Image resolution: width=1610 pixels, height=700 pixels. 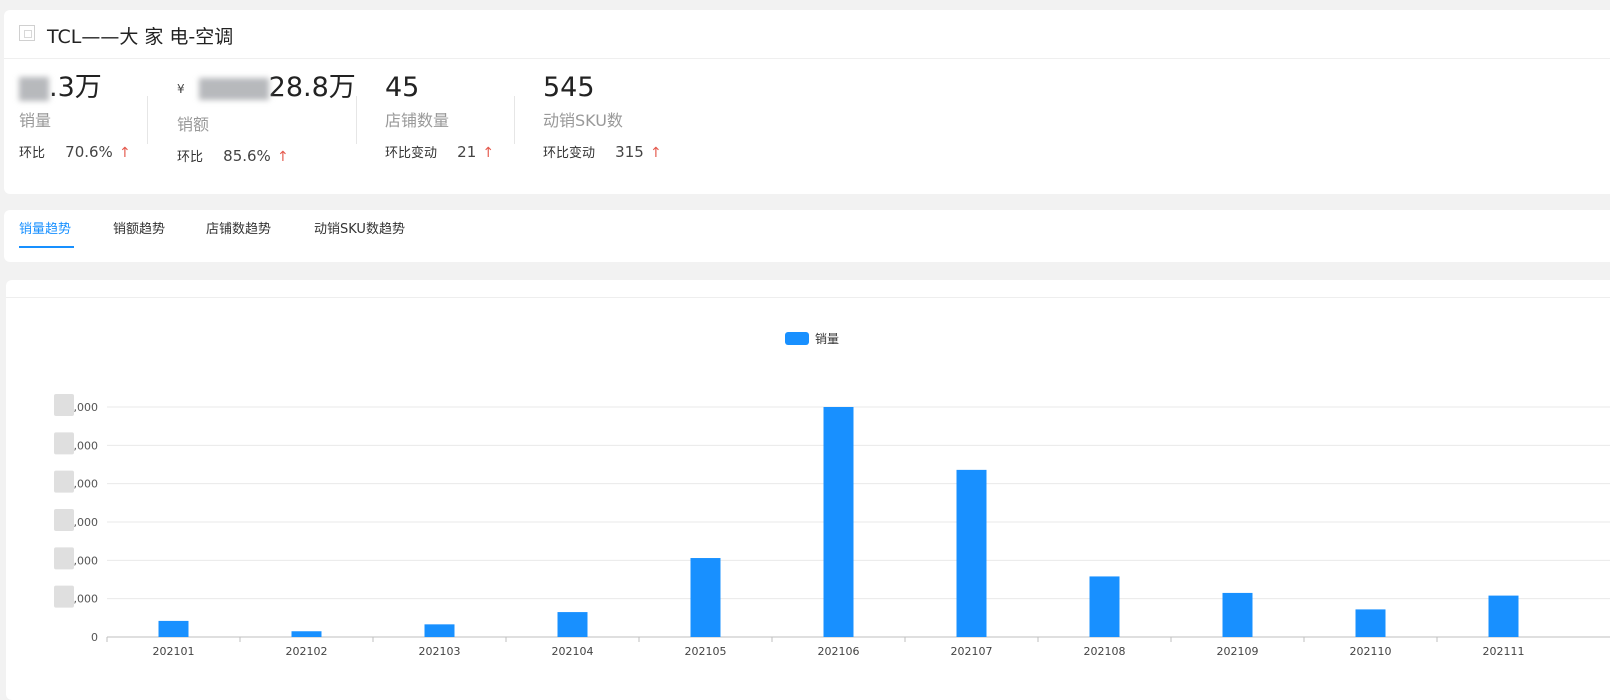 What do you see at coordinates (94, 637) in the screenshot?
I see `y-tick-label: 0` at bounding box center [94, 637].